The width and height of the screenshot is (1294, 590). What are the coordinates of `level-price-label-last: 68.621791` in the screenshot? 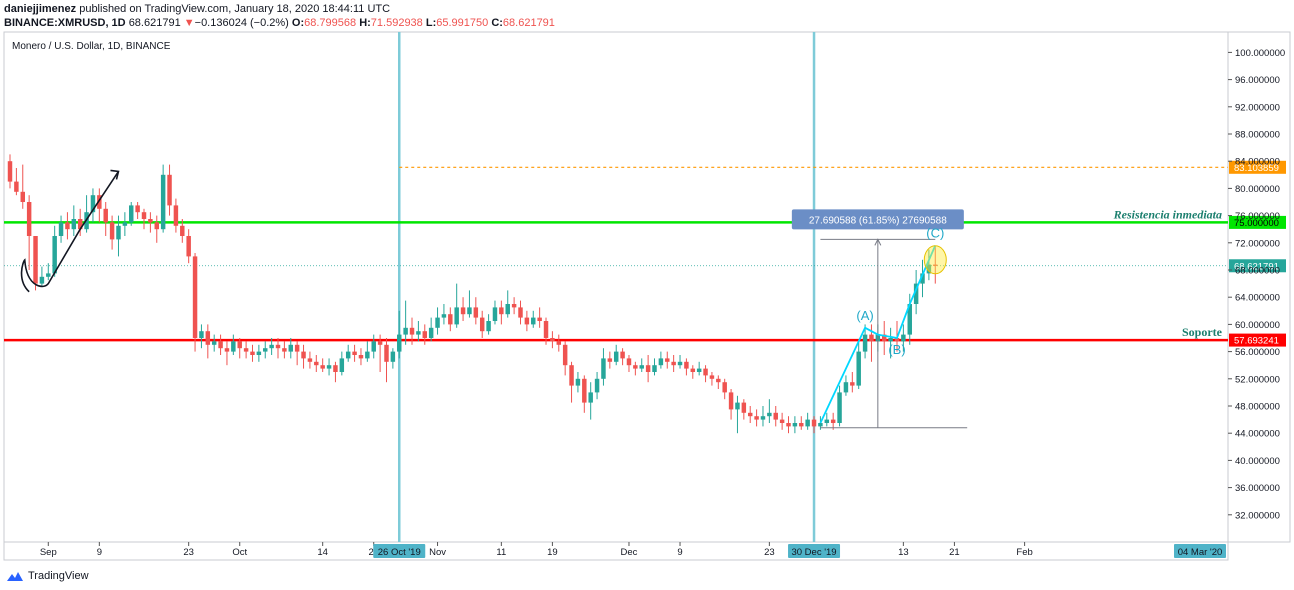 It's located at (1256, 266).